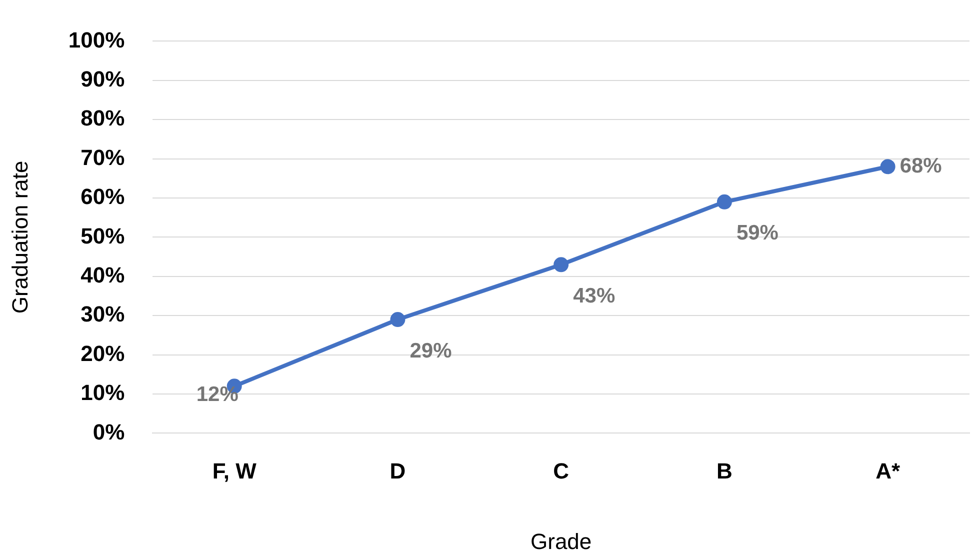 This screenshot has height=560, width=979. I want to click on x-axis-title: Grade, so click(561, 541).